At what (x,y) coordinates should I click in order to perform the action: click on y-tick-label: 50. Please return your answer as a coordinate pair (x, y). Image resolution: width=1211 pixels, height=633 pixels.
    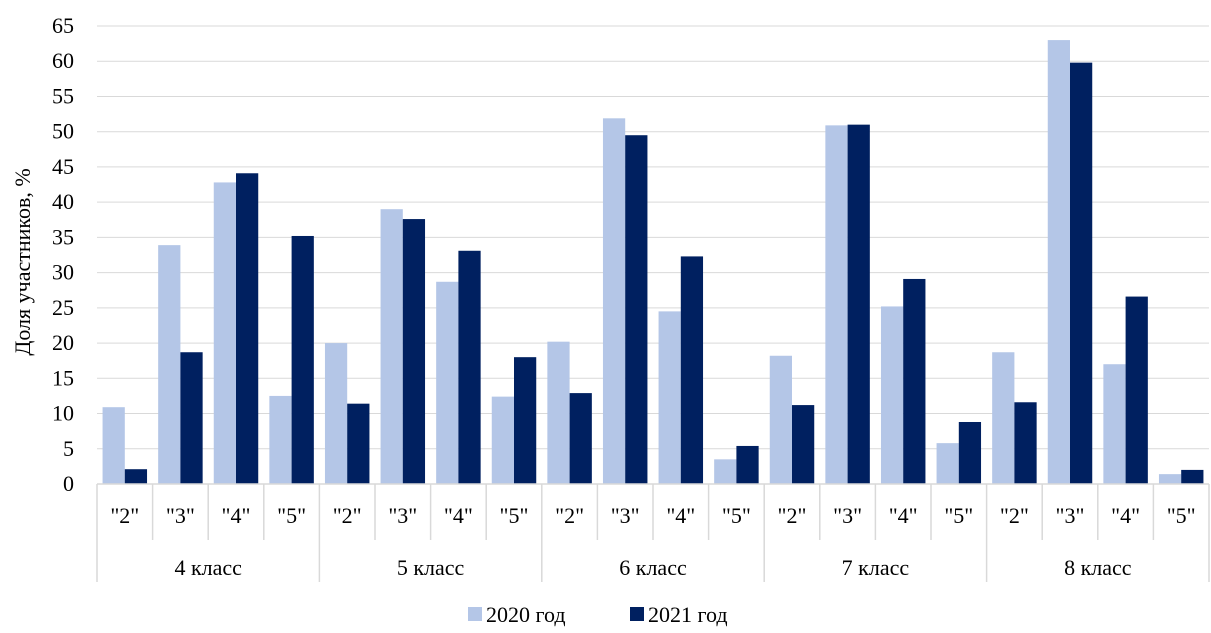
    Looking at the image, I should click on (63, 131).